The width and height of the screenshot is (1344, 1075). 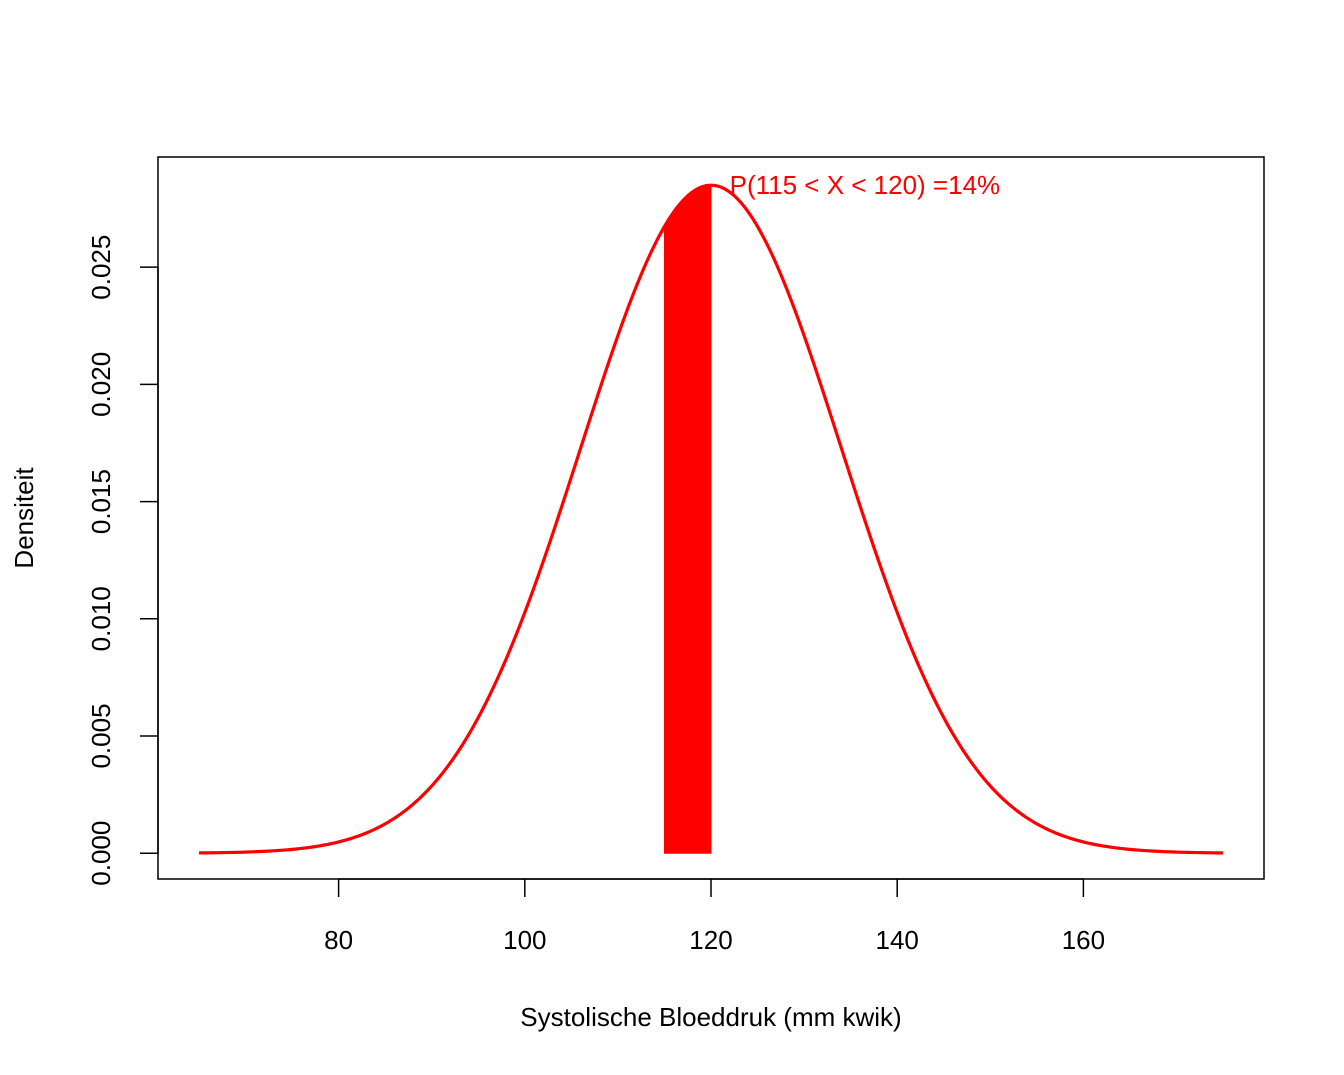 What do you see at coordinates (865, 185) in the screenshot?
I see `probability-annotation: P(115 < X < 120) =14%` at bounding box center [865, 185].